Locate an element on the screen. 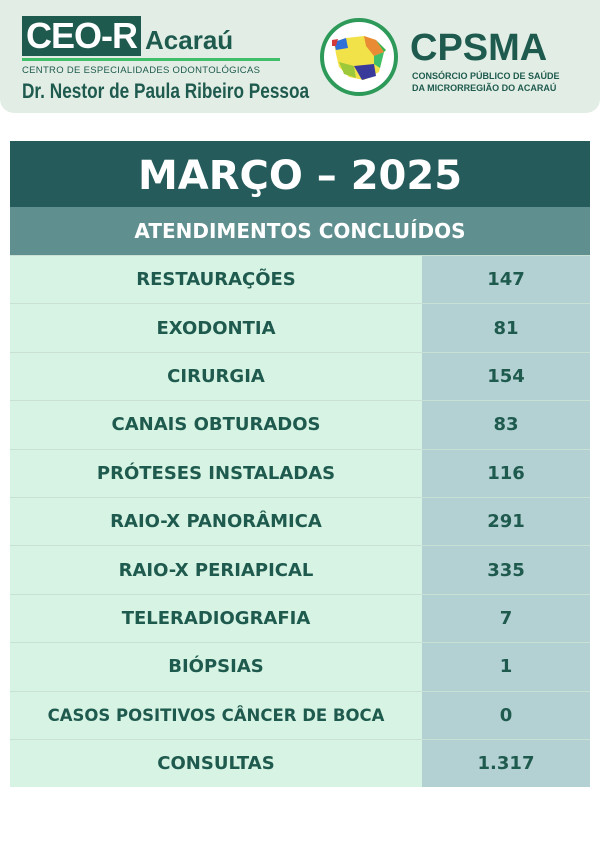  table-row: RAIO-X PERIAPICAL 335 is located at coordinates (300, 569).